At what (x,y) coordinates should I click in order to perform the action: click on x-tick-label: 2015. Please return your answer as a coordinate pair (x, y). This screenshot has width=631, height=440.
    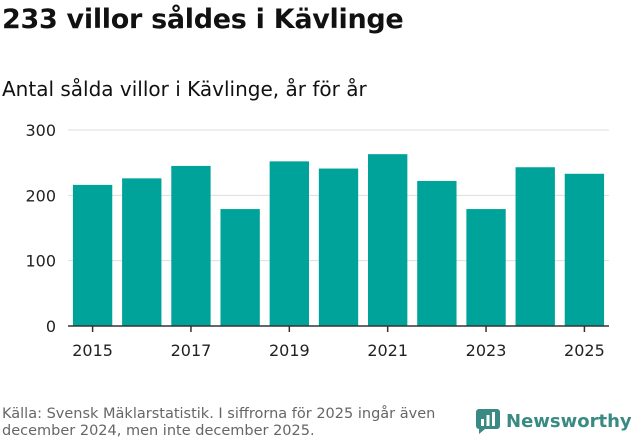
    Looking at the image, I should click on (92, 350).